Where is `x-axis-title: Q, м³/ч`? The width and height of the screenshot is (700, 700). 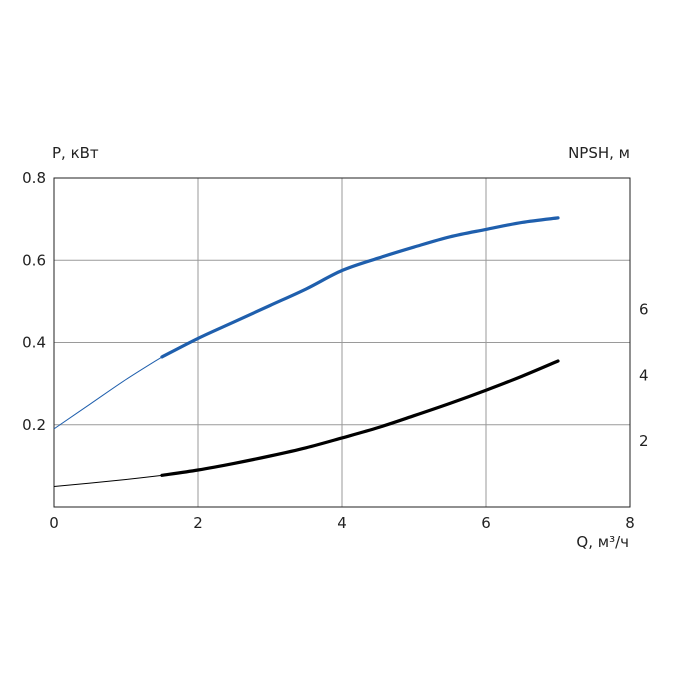 x-axis-title: Q, м³/ч is located at coordinates (602, 542).